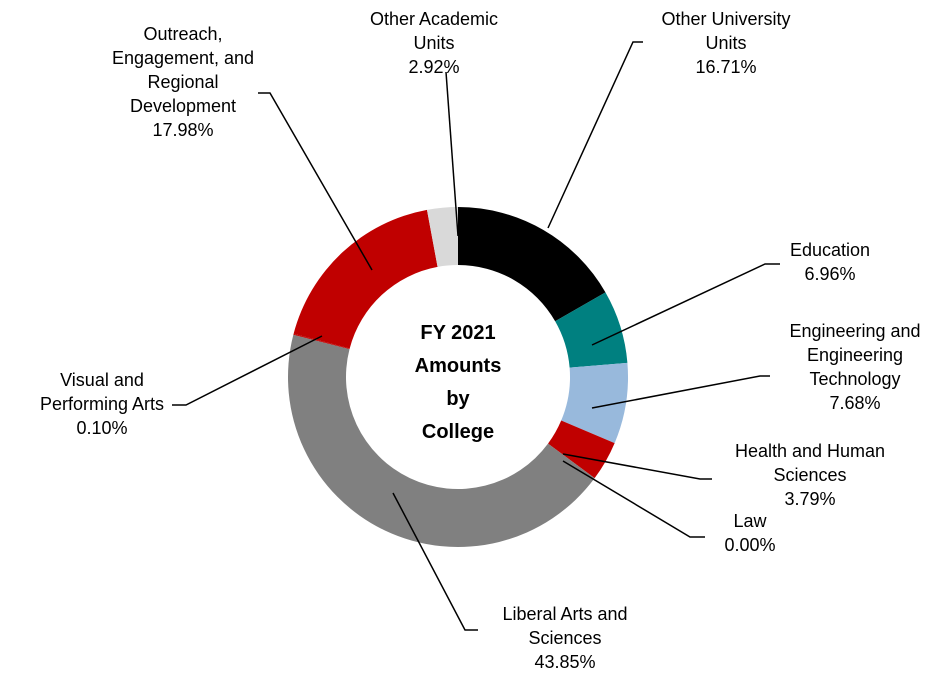  I want to click on slice-category-line-3-0: Health and Human, so click(810, 451).